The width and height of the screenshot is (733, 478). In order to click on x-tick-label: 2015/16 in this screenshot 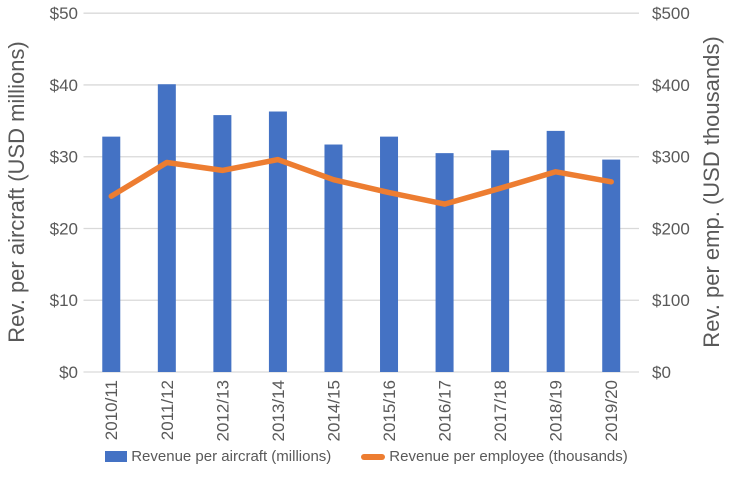, I will do `click(389, 410)`.